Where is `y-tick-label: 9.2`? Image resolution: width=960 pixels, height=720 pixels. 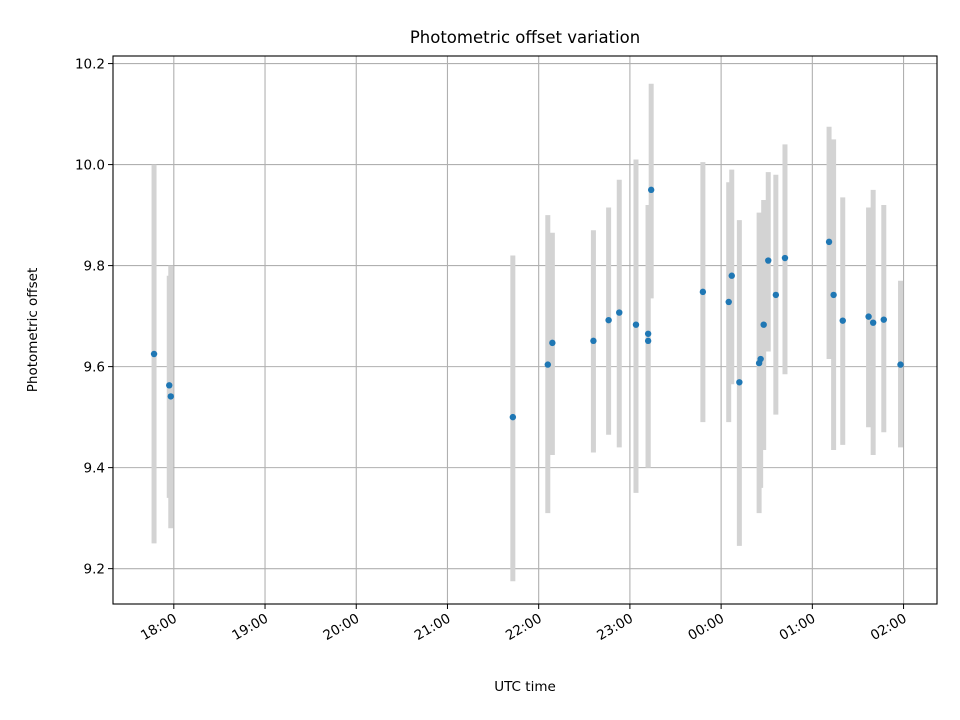
y-tick-label: 9.2 is located at coordinates (94, 570).